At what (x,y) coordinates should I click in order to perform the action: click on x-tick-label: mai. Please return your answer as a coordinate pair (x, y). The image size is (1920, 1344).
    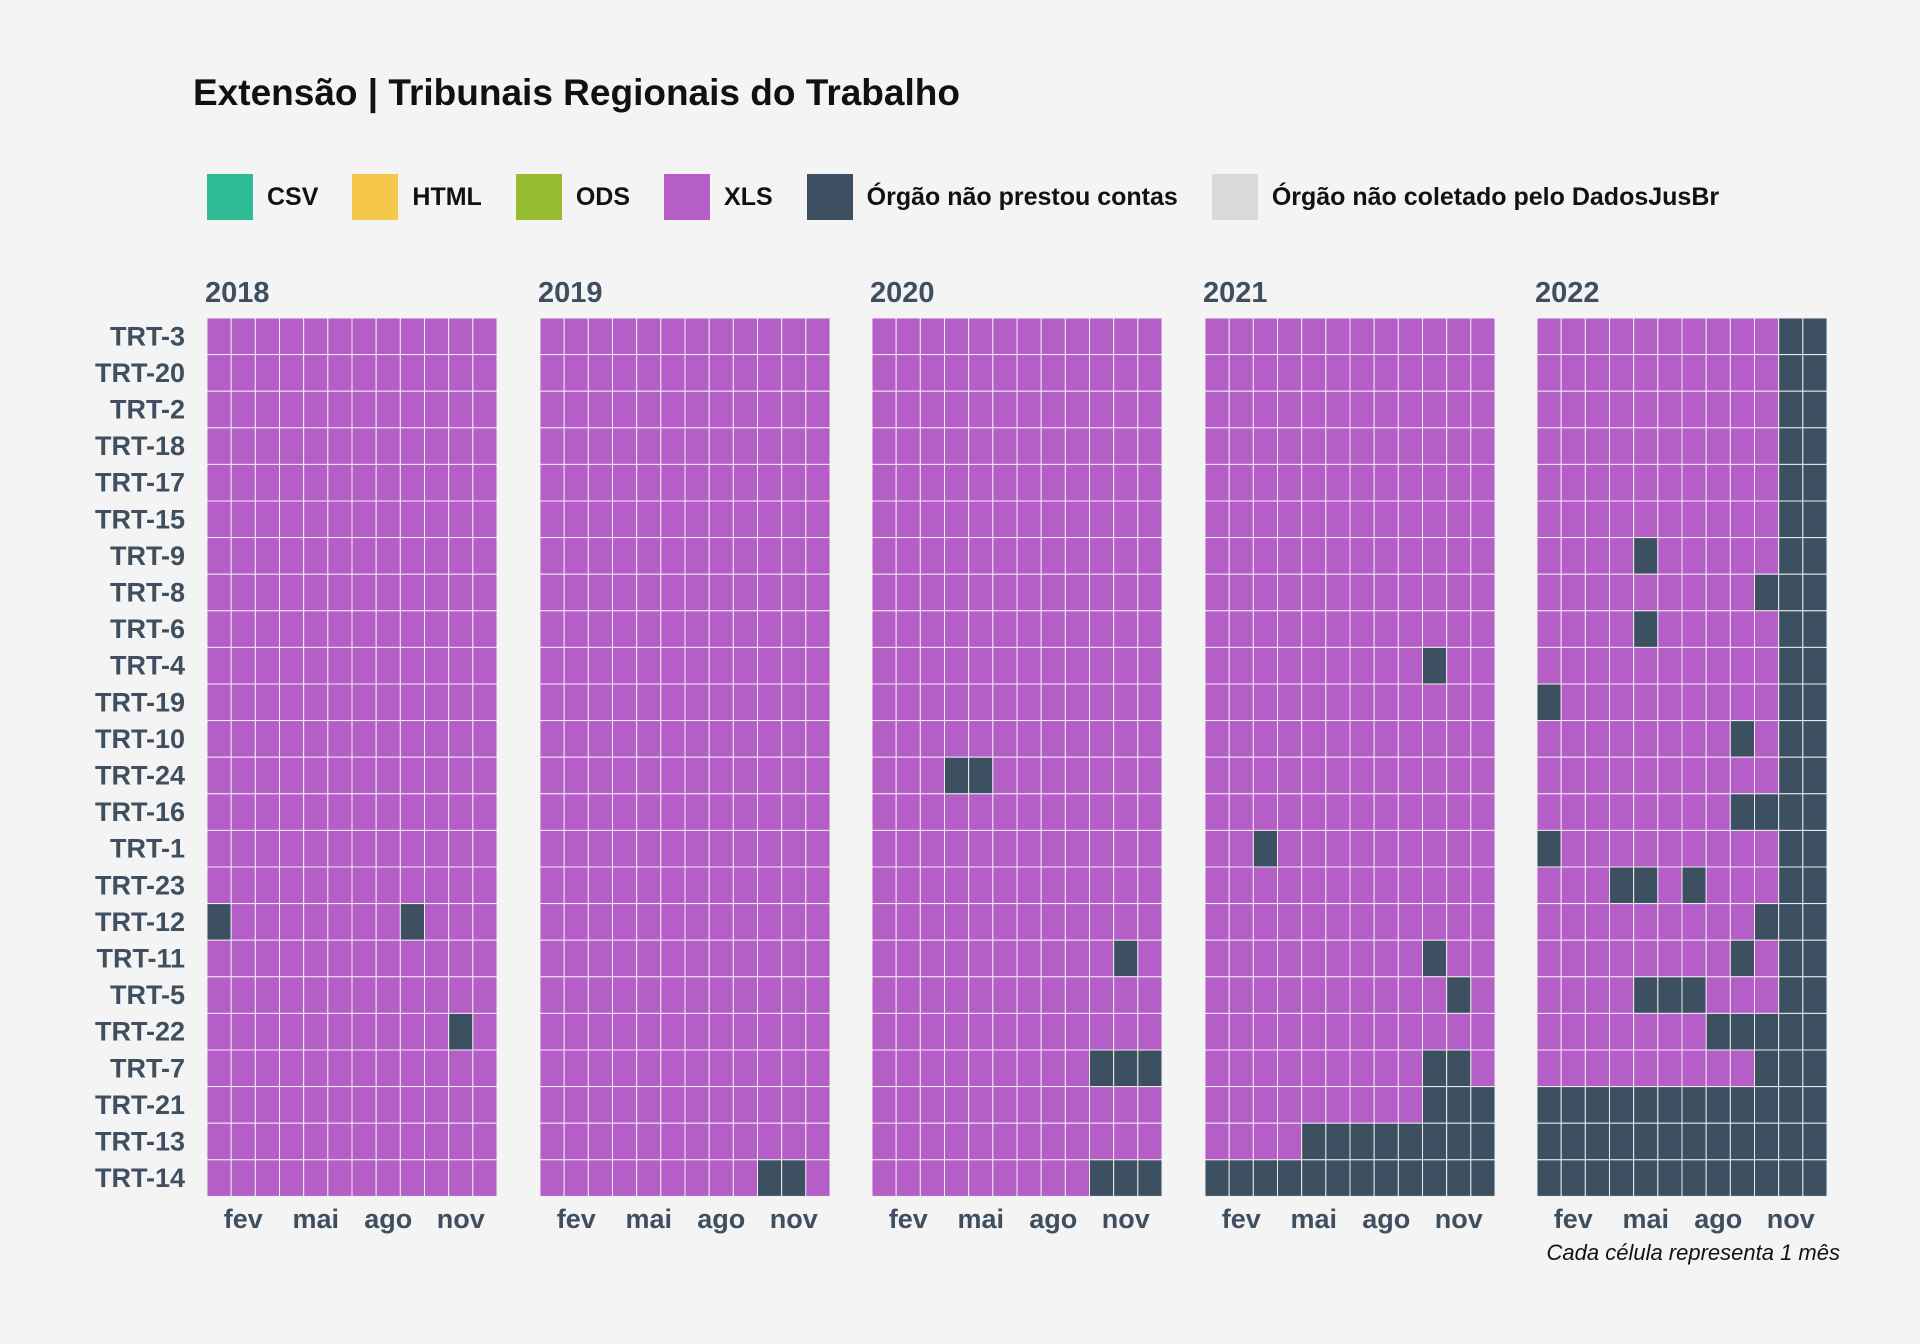
    Looking at the image, I should click on (980, 1219).